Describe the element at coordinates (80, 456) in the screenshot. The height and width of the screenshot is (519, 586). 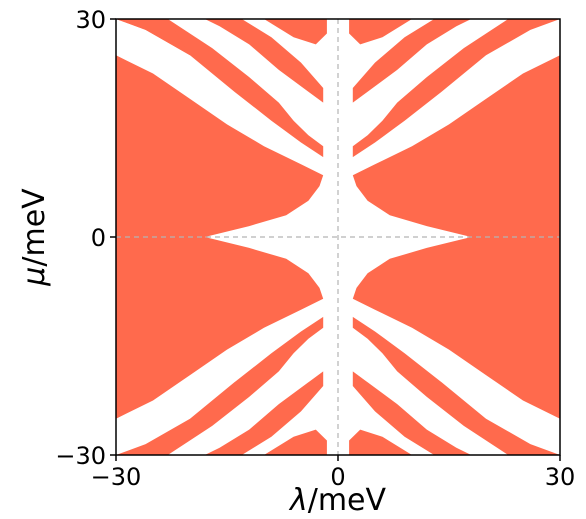
I see `y-tick-label: −30` at that location.